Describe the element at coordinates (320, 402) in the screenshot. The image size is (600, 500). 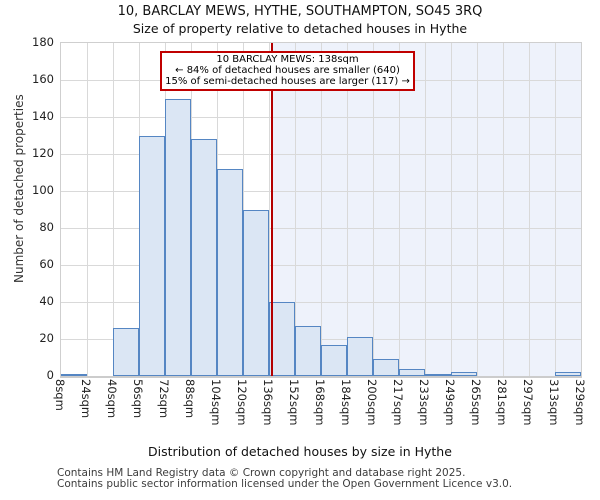
I see `x-tick-label: 168sqm` at that location.